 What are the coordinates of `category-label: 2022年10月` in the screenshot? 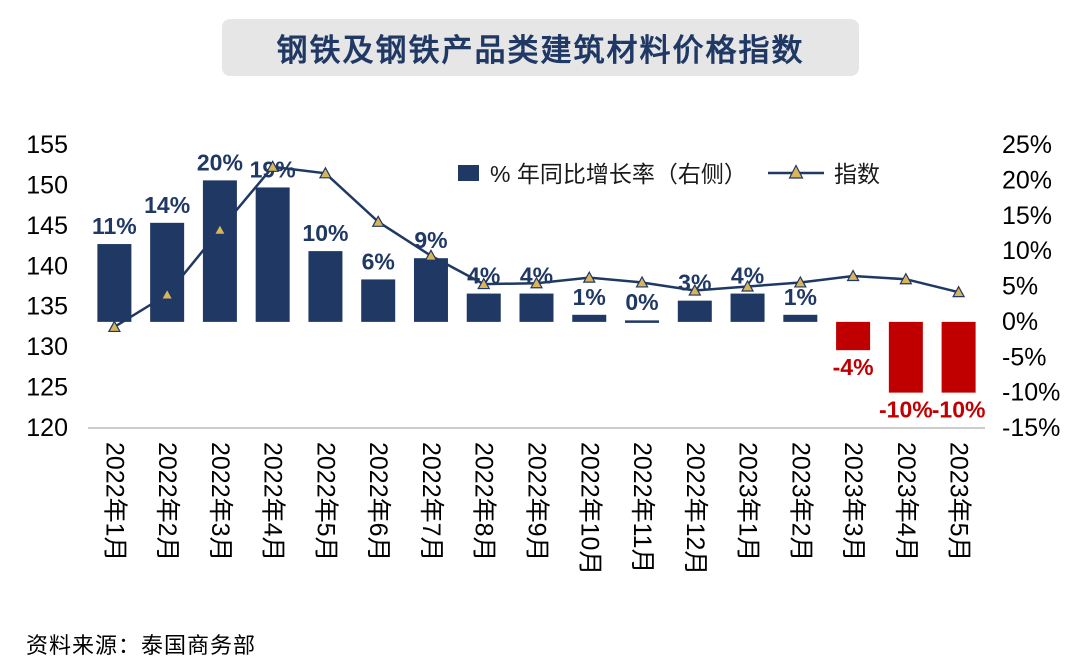 It's located at (589, 508).